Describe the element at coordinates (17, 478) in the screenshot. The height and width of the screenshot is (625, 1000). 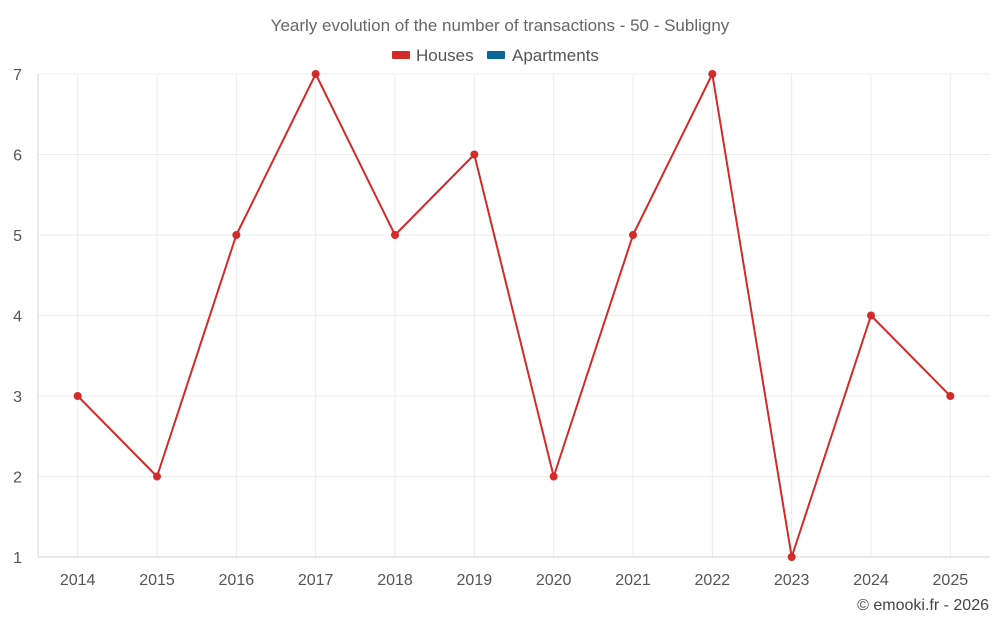
I see `y-tick-label-2: 2` at that location.